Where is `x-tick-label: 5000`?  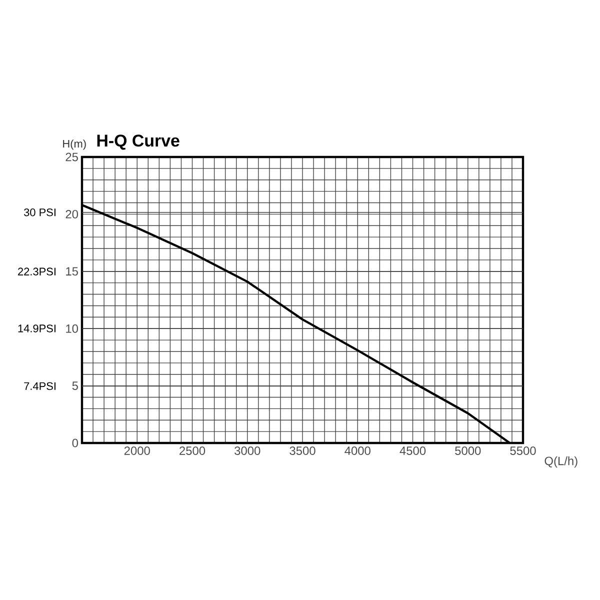
x-tick-label: 5000 is located at coordinates (468, 450).